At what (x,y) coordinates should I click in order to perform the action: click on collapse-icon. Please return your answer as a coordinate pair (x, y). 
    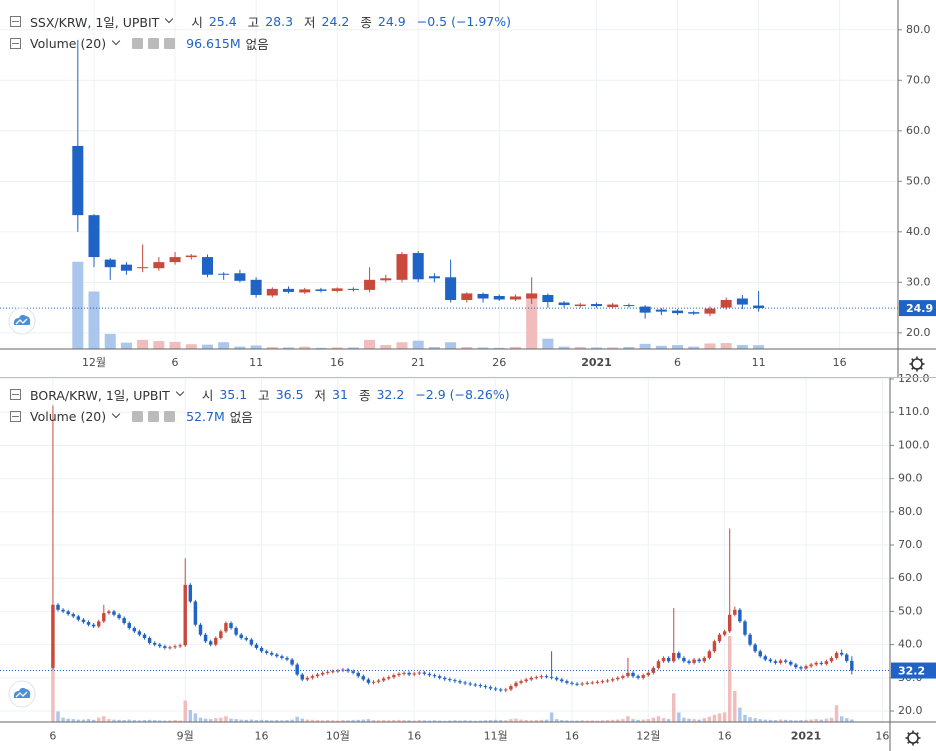
    Looking at the image, I should click on (15, 43).